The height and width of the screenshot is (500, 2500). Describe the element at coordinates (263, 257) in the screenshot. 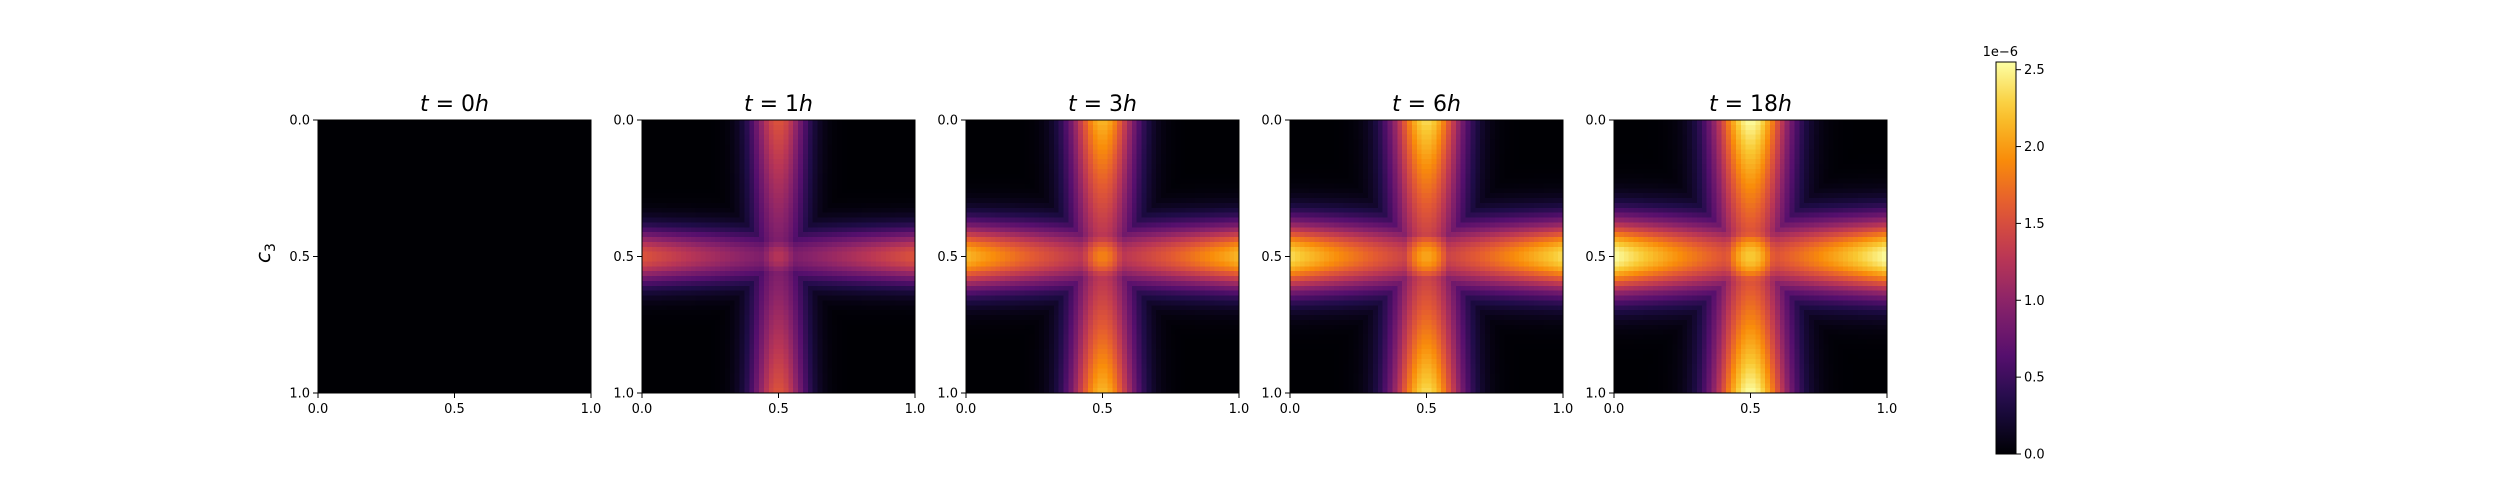

I see `y-axis-label-main: c` at that location.